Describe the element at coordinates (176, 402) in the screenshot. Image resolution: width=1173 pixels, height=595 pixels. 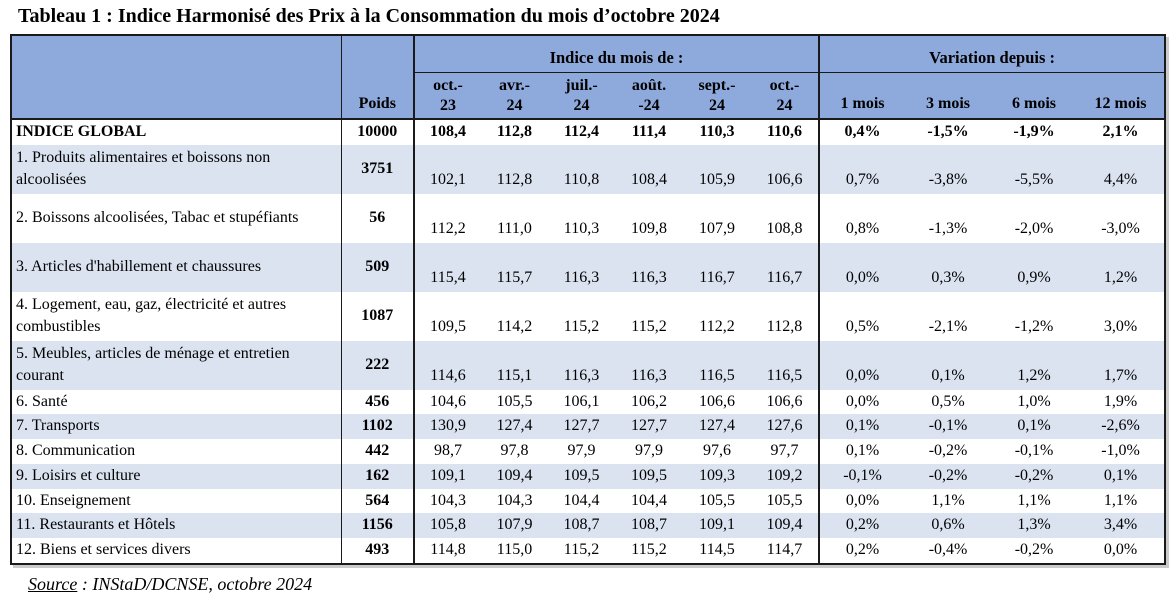
I see `category-cell: 6. Santé` at that location.